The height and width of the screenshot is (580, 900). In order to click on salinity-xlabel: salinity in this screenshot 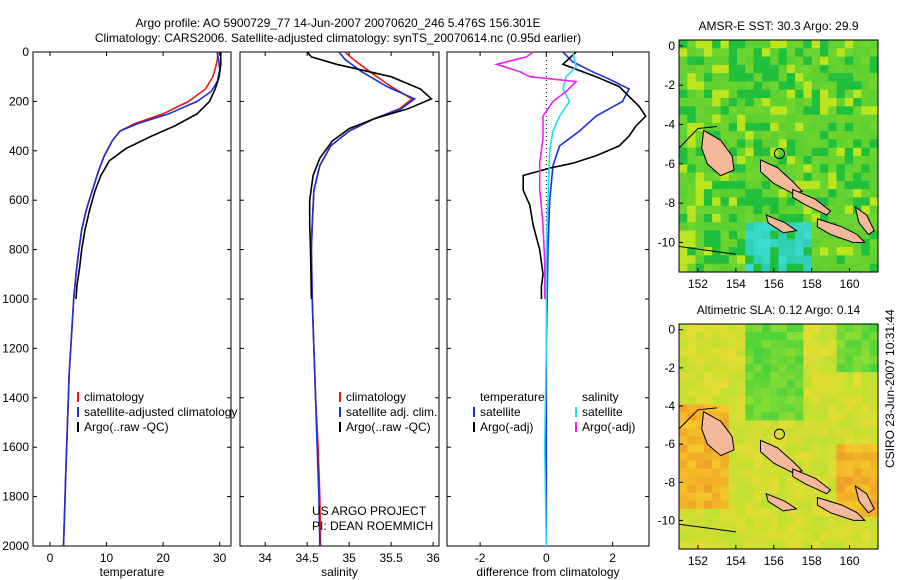, I will do `click(339, 572)`.